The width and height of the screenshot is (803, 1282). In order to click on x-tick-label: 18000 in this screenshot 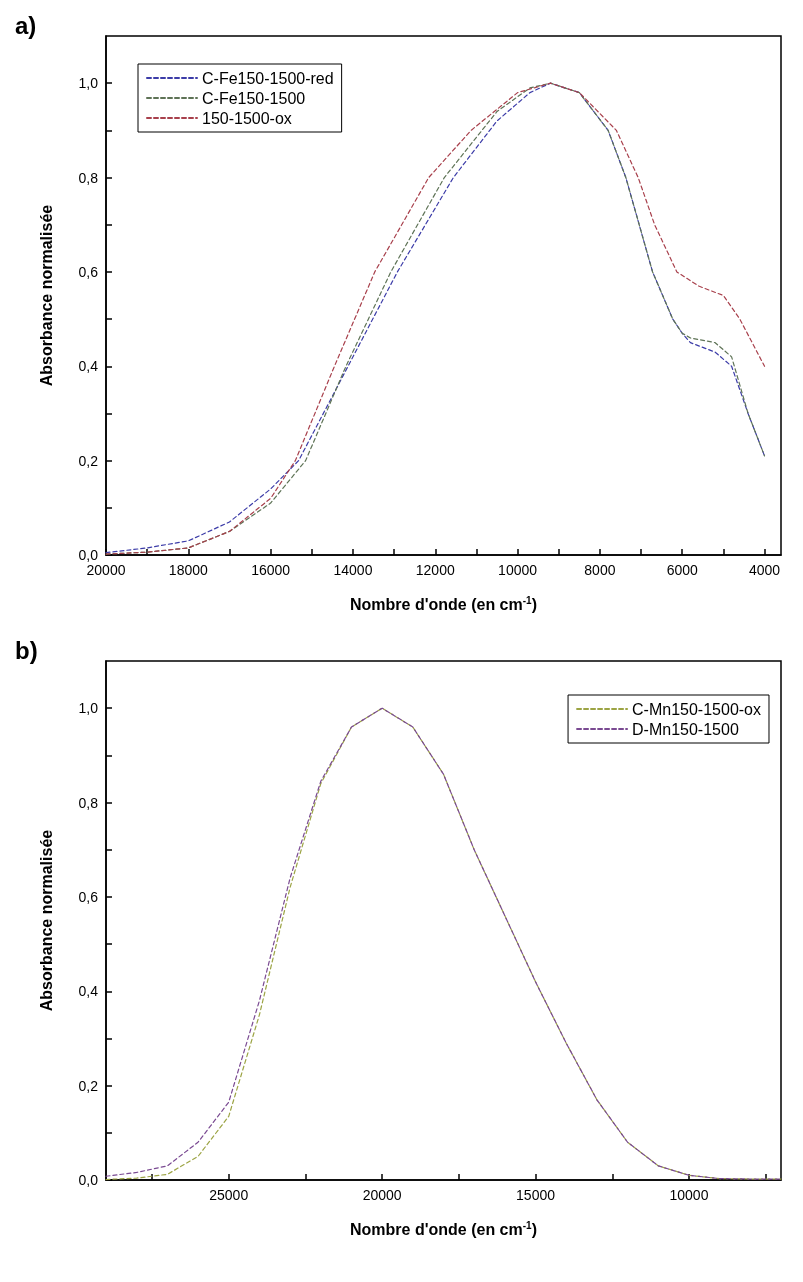, I will do `click(188, 570)`.